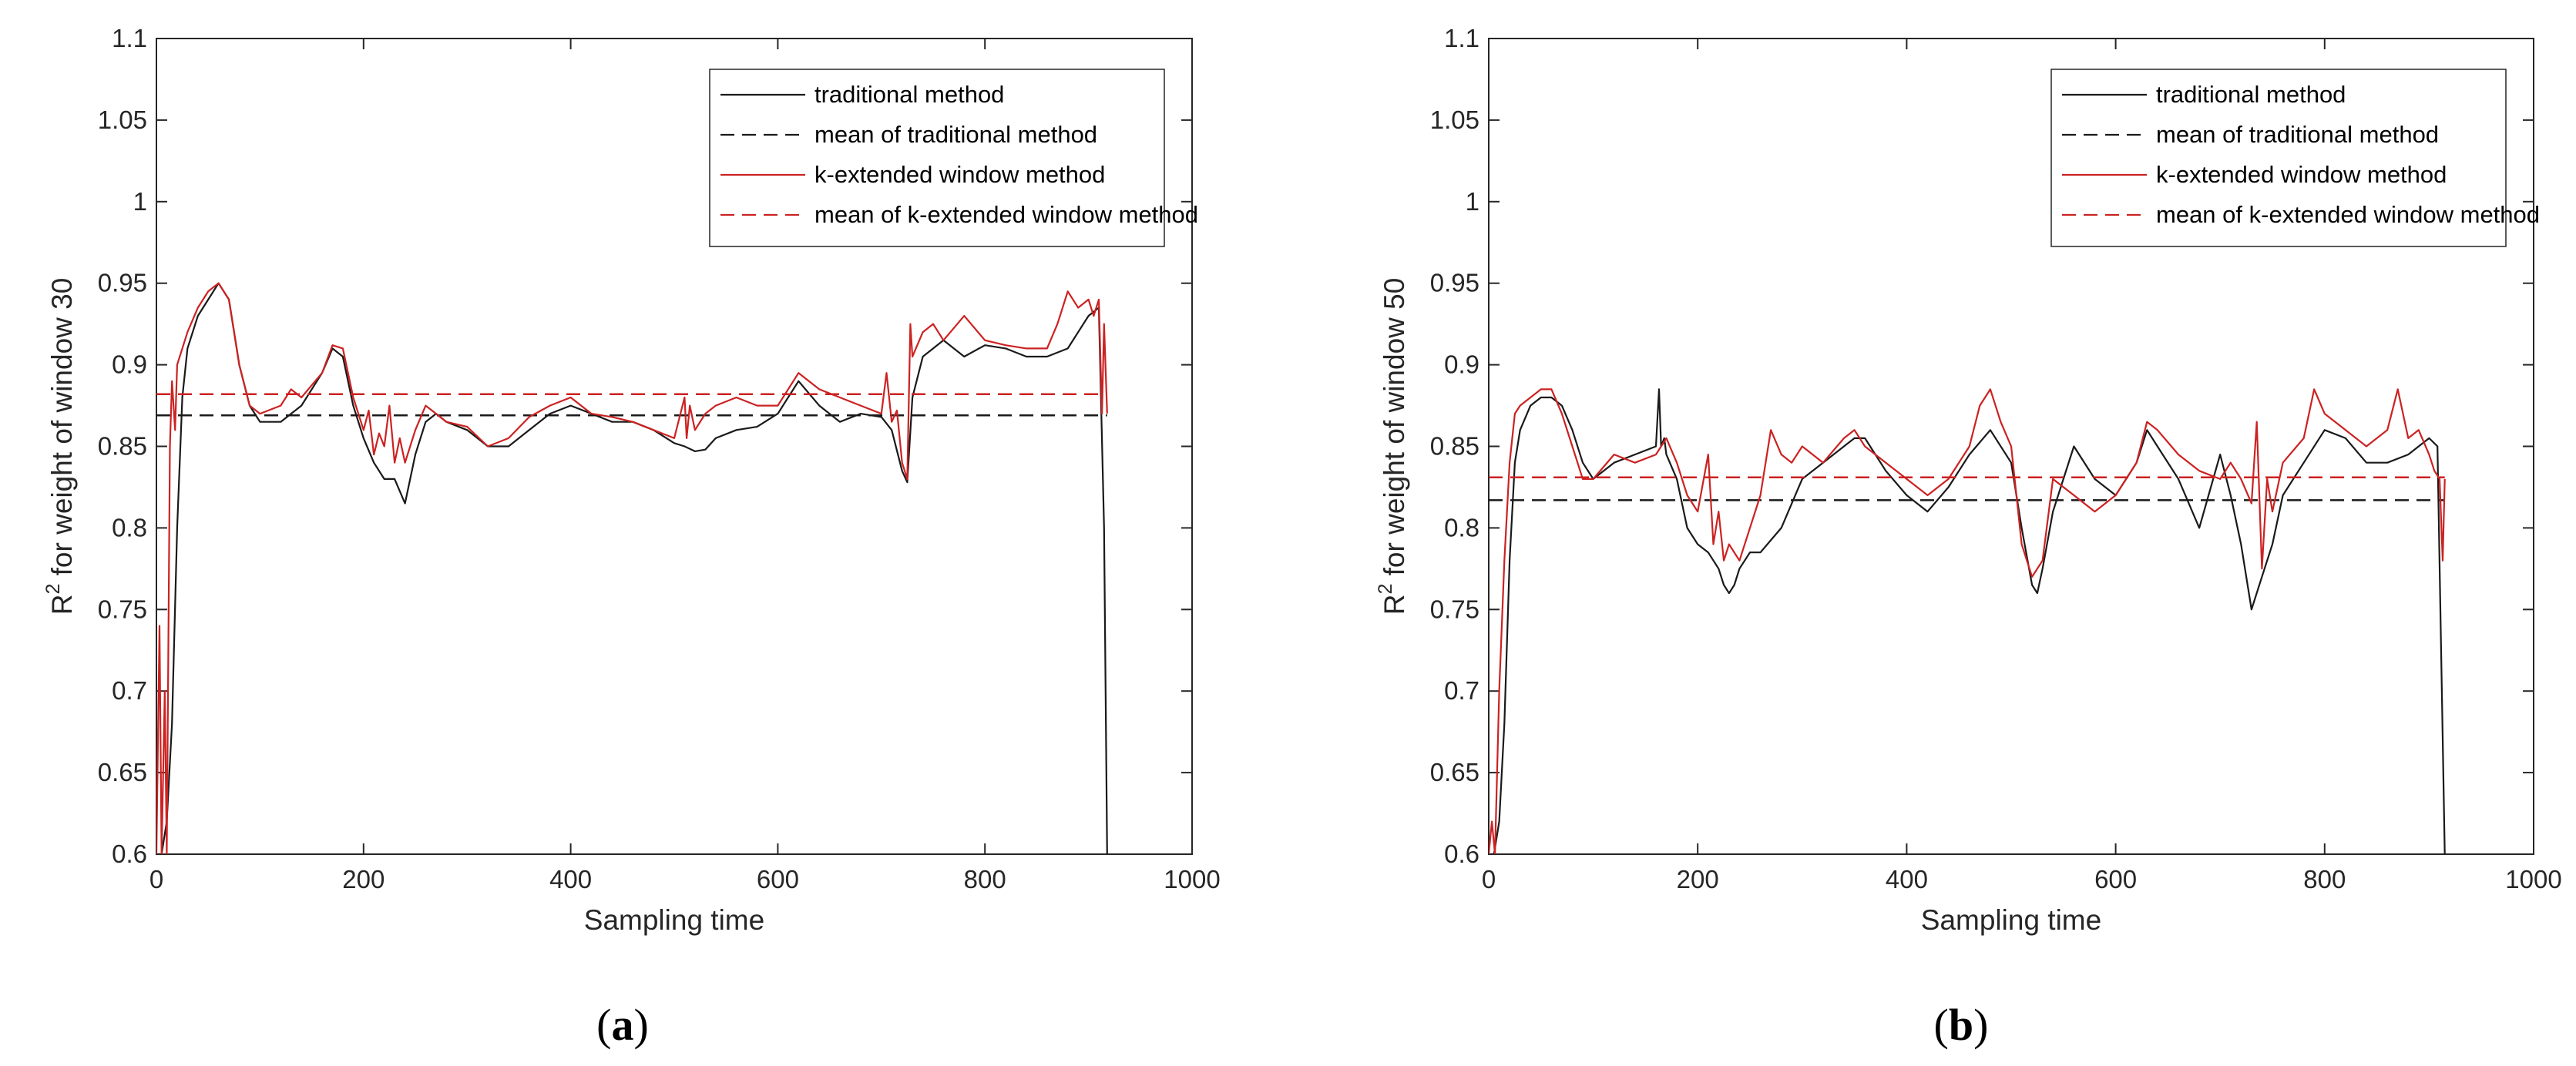 This screenshot has height=1066, width=2576. What do you see at coordinates (1394, 431) in the screenshot?
I see `y-axis-label-rest: for weight of window 50` at bounding box center [1394, 431].